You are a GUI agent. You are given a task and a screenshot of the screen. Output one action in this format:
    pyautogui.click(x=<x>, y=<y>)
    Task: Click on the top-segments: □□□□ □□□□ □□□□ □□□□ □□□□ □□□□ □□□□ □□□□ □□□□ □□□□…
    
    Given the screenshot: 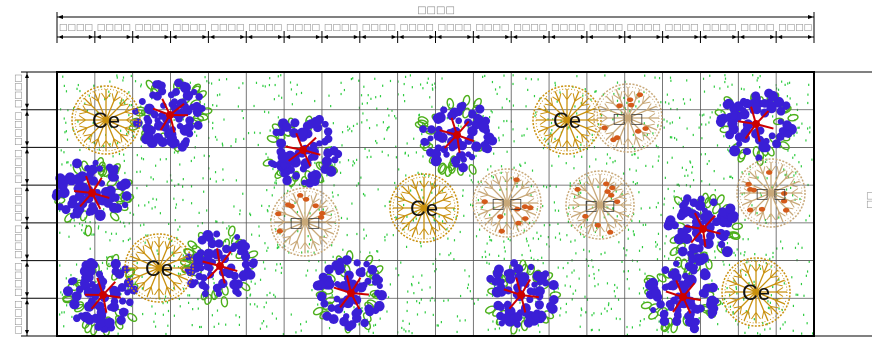 What is the action you would take?
    pyautogui.click(x=435, y=33)
    